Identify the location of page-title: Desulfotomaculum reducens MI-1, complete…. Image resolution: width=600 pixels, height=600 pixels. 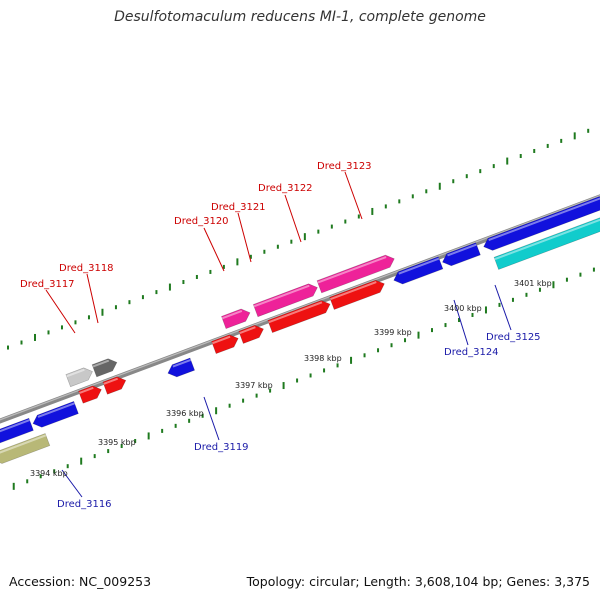
(300, 17).